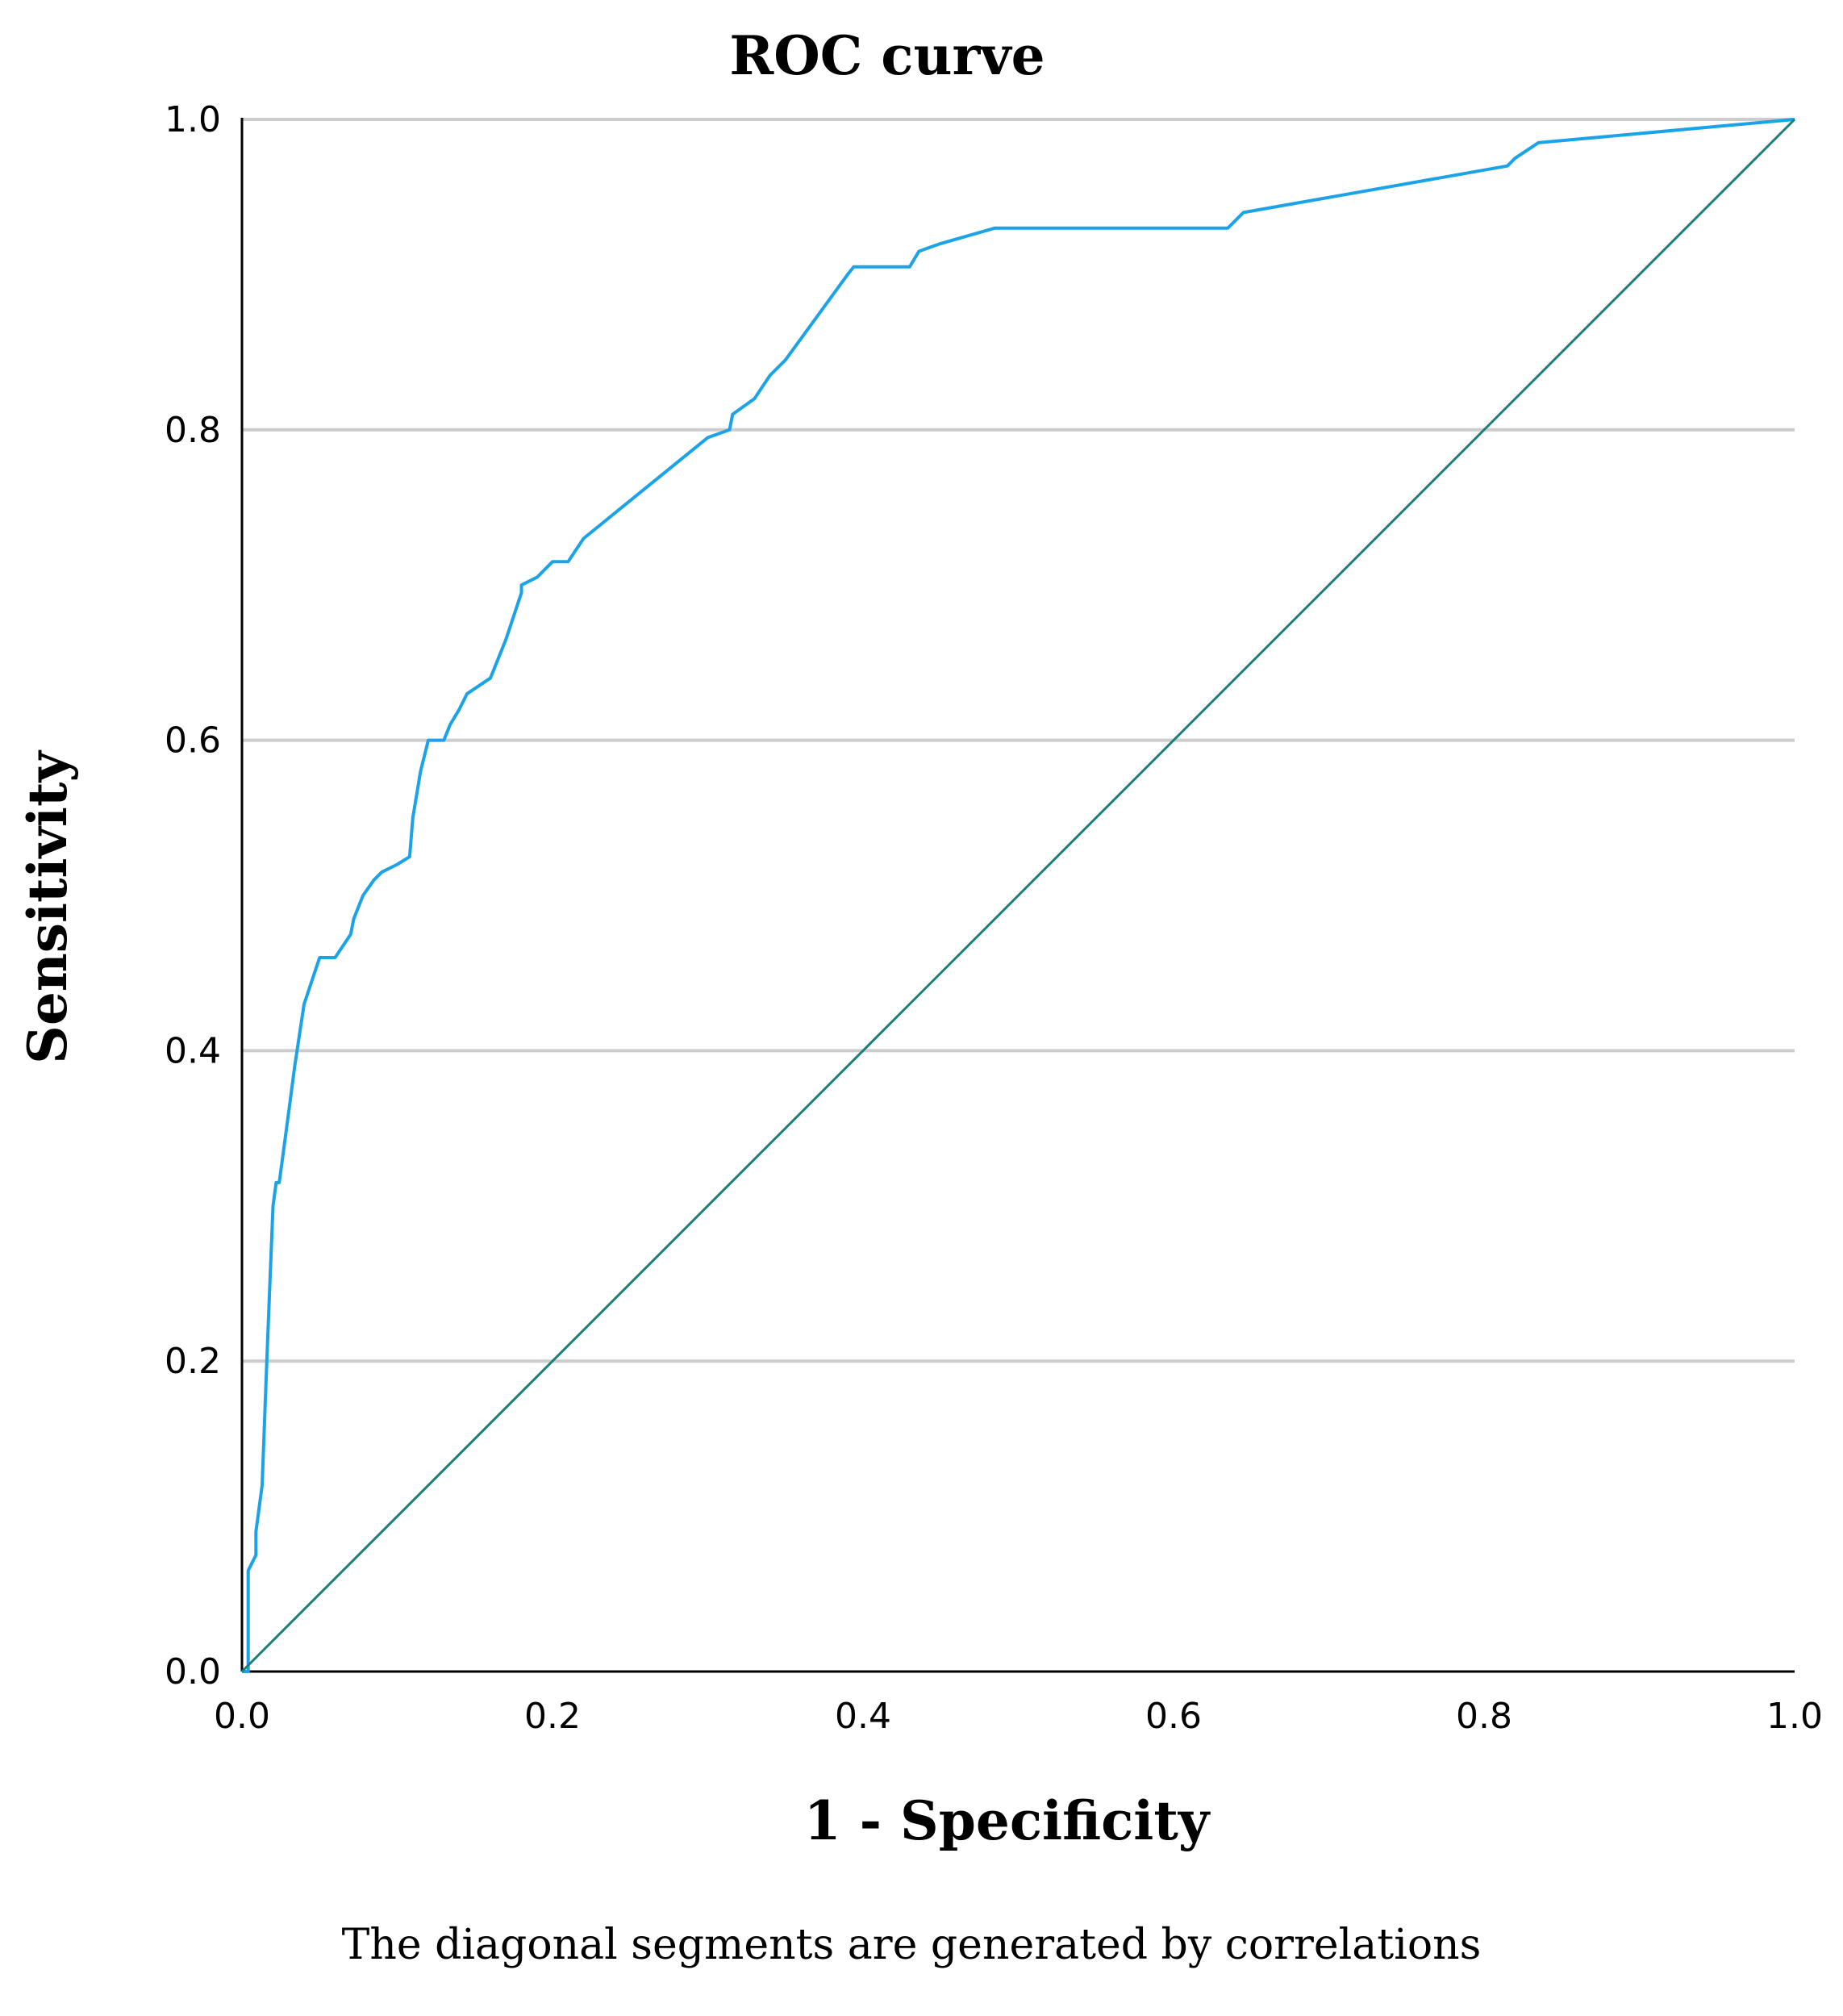  Describe the element at coordinates (193, 119) in the screenshot. I see `y-tick-label: 1.0` at that location.